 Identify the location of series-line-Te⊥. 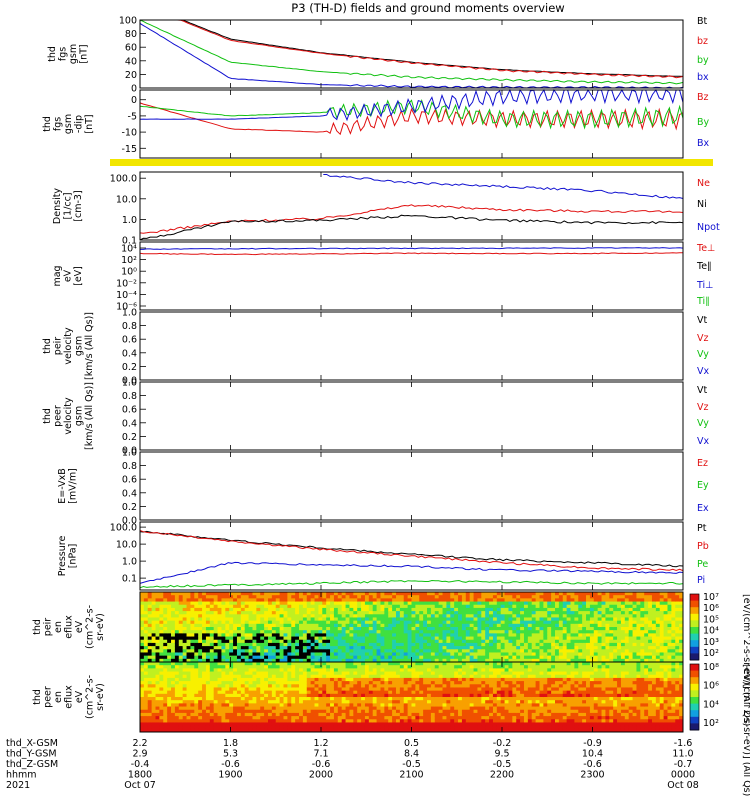
(411, 254).